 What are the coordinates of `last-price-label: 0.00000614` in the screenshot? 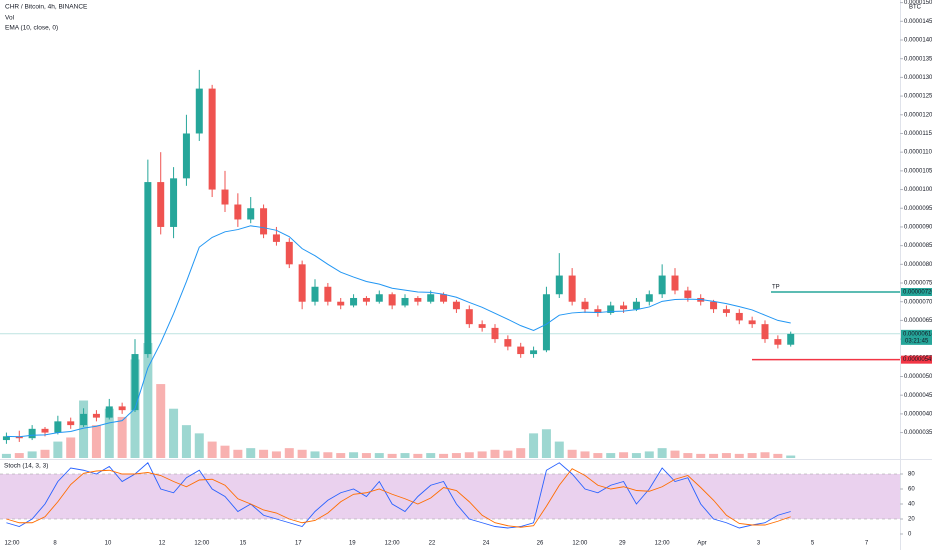 It's located at (917, 334).